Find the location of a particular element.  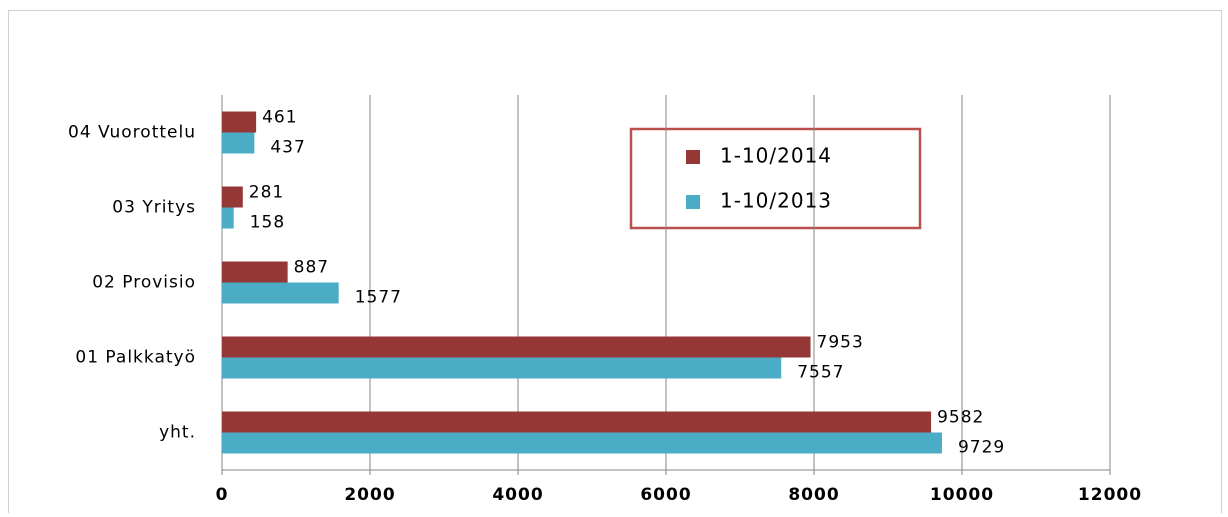

x-tick-label: 8000 is located at coordinates (813, 495).